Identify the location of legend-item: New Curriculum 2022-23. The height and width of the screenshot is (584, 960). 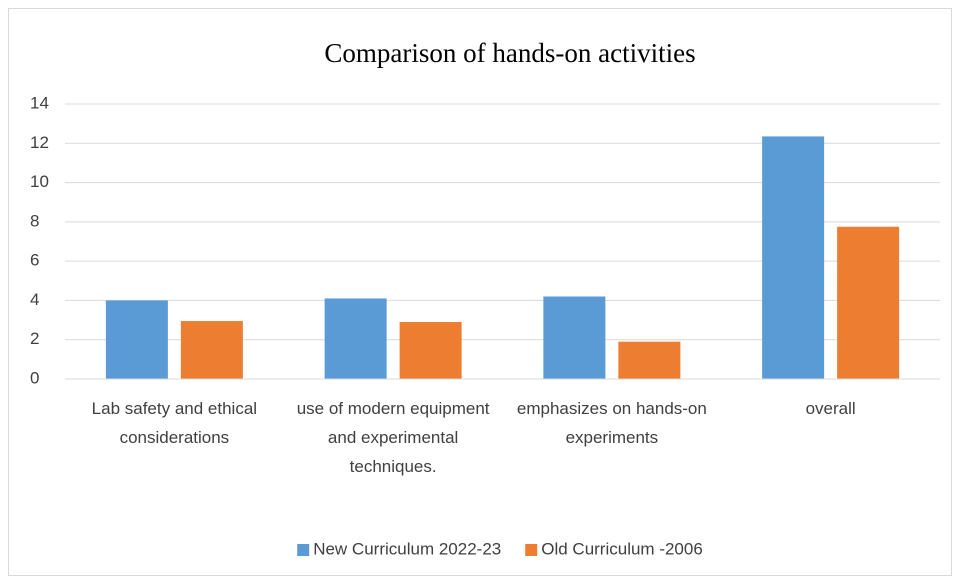
(399, 548).